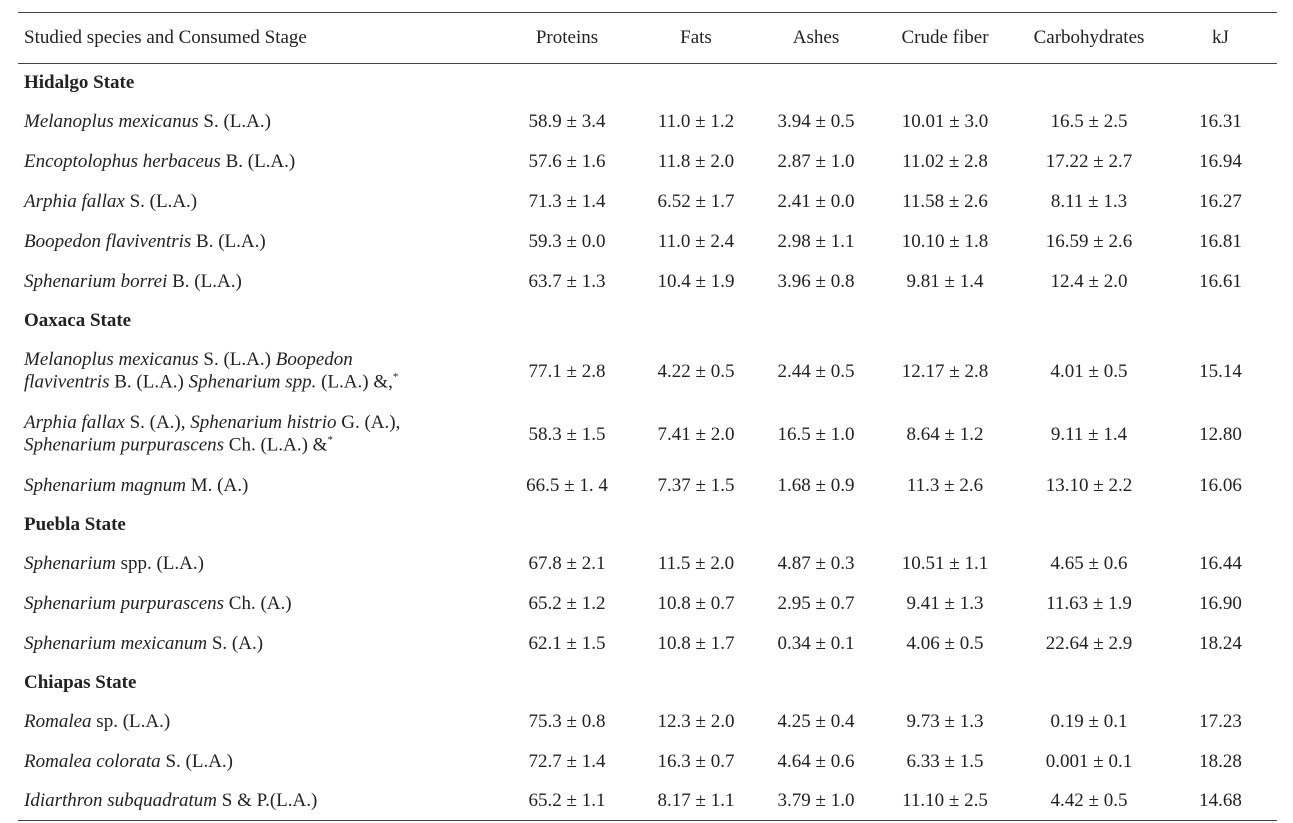  I want to click on species-name-part: Ch. (A.), so click(258, 603).